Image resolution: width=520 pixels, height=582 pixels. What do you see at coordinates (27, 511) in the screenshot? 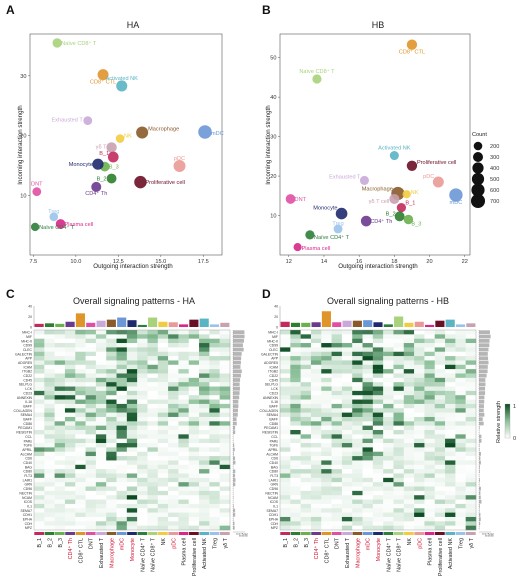
I see `row-label: SEMA7` at bounding box center [27, 511].